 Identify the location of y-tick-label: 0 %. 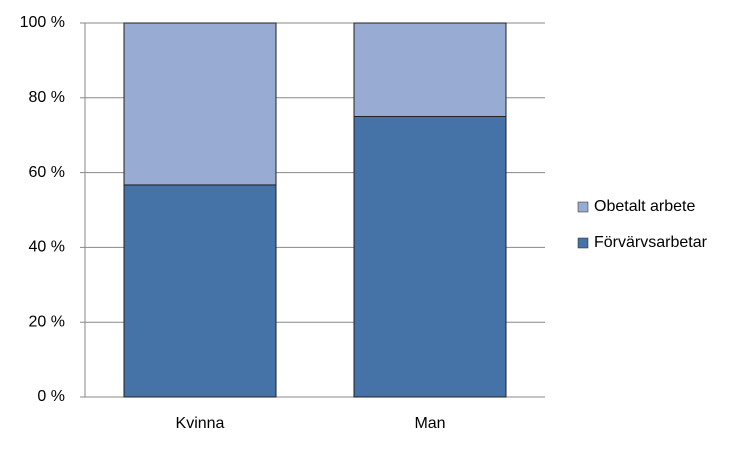
(51, 396).